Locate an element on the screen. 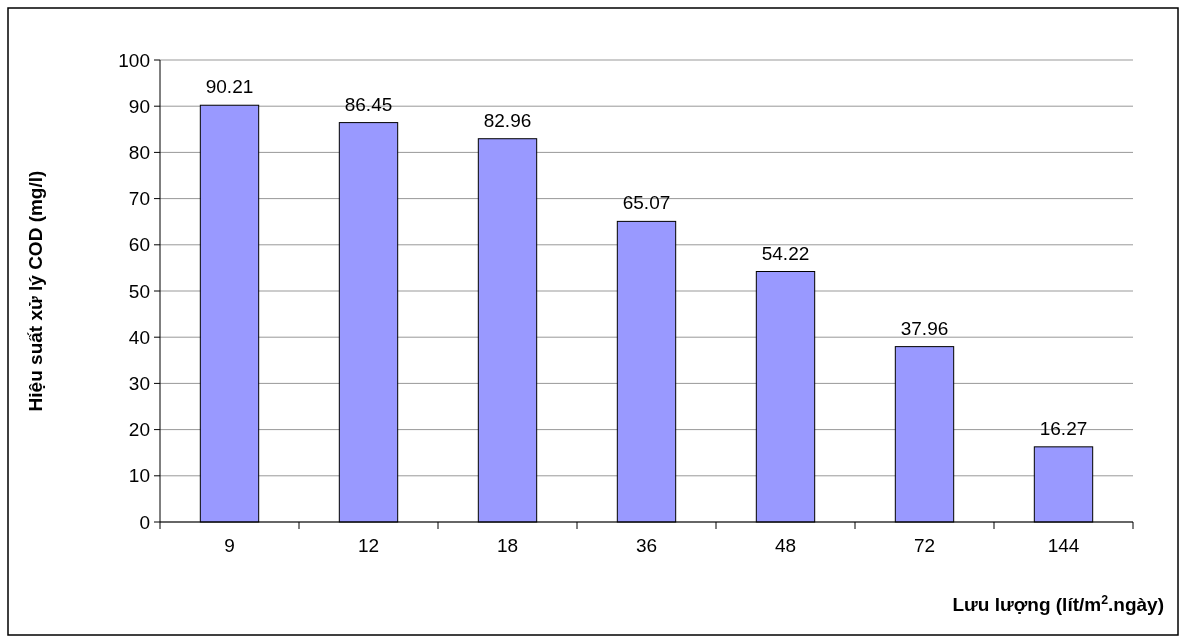 The image size is (1187, 644). y-tick-label: 90 is located at coordinates (139, 106).